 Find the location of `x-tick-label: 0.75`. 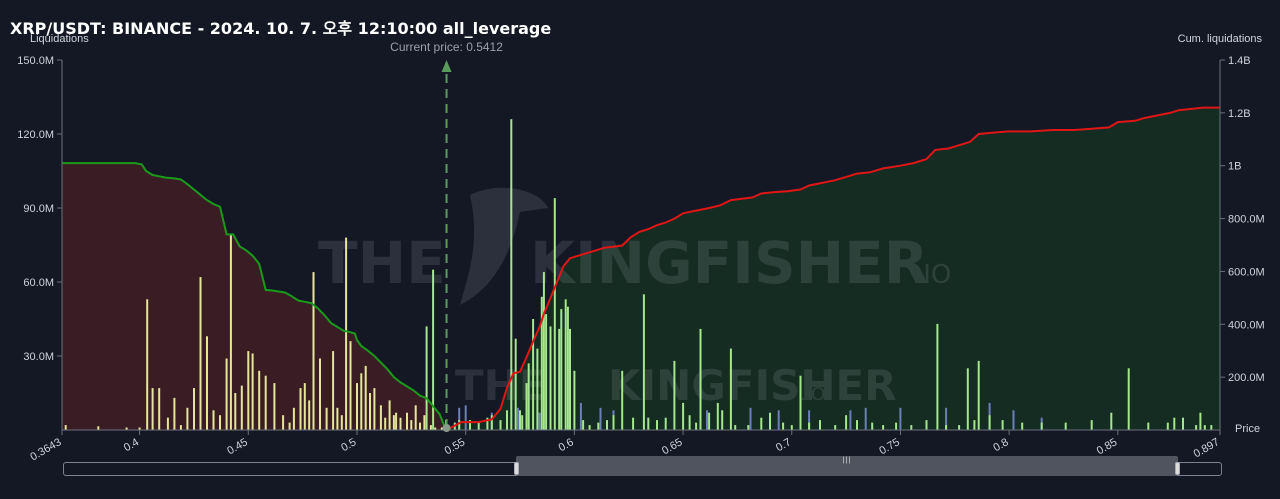

x-tick-label: 0.75 is located at coordinates (889, 446).